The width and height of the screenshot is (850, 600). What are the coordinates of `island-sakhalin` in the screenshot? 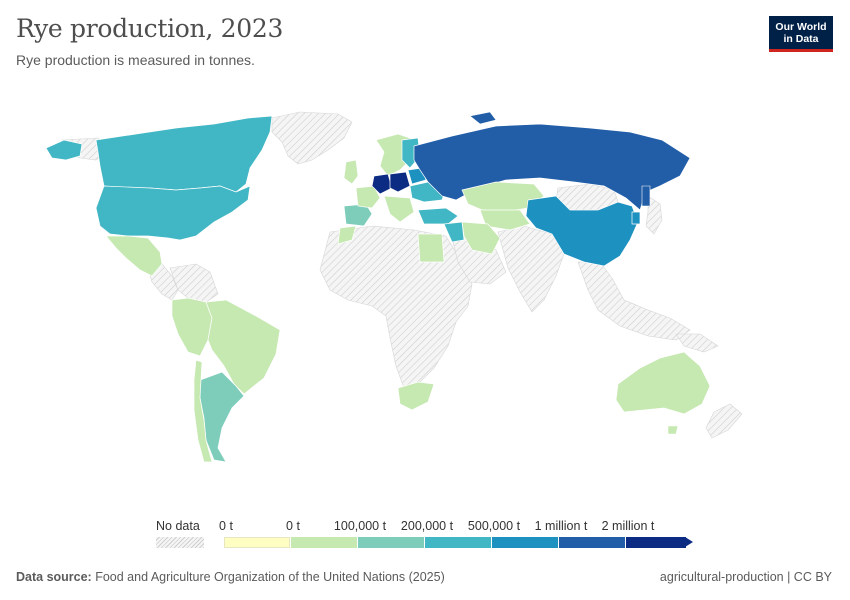 It's located at (646, 196).